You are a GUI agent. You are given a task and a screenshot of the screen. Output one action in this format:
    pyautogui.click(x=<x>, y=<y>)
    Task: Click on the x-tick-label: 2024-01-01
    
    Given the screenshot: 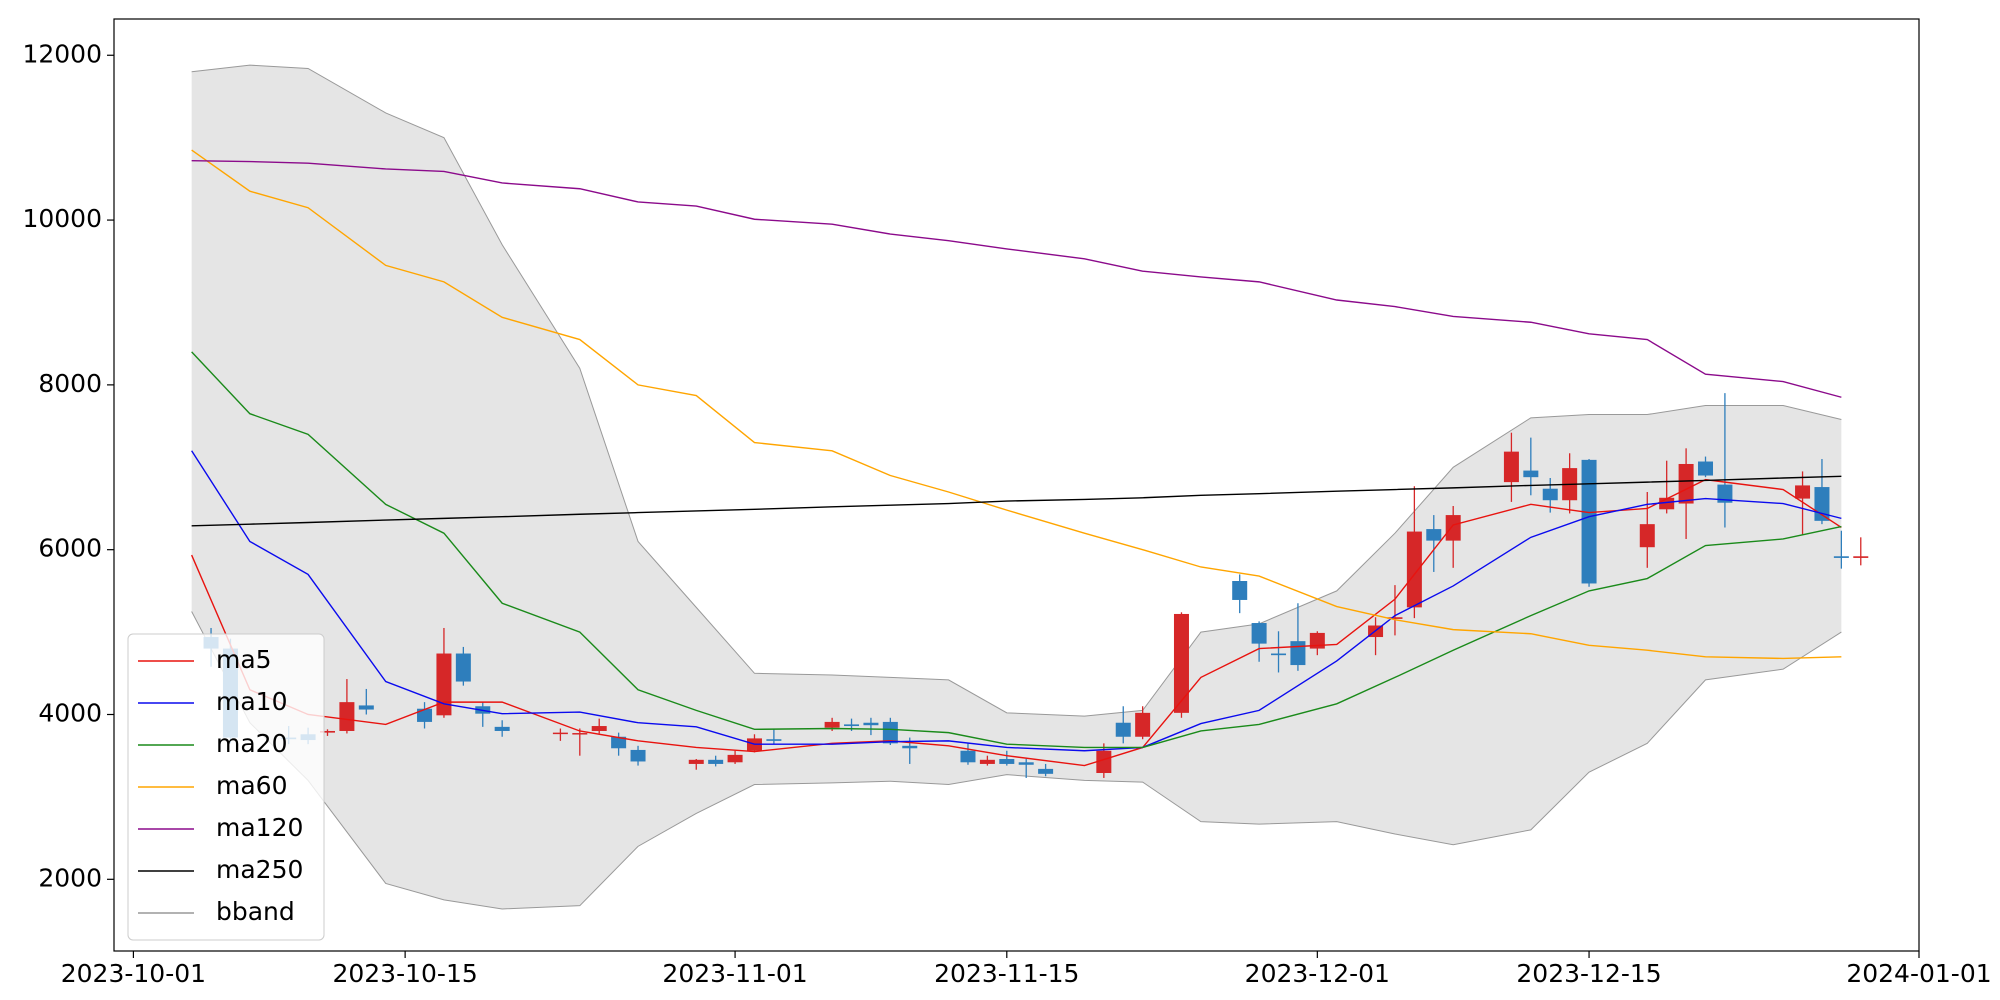 What is the action you would take?
    pyautogui.click(x=1918, y=973)
    